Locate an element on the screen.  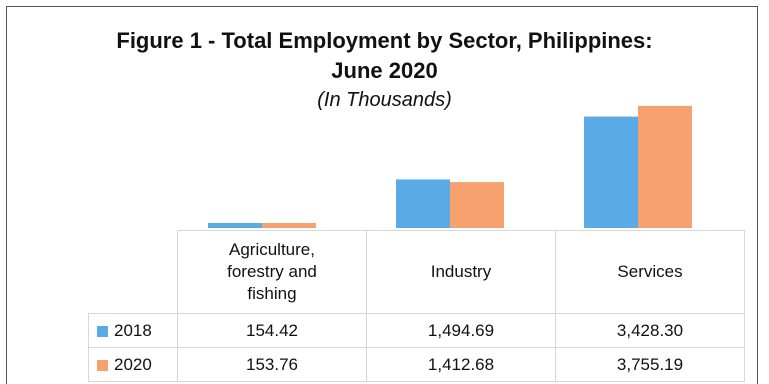
title-line-2: June 2020 is located at coordinates (384, 70).